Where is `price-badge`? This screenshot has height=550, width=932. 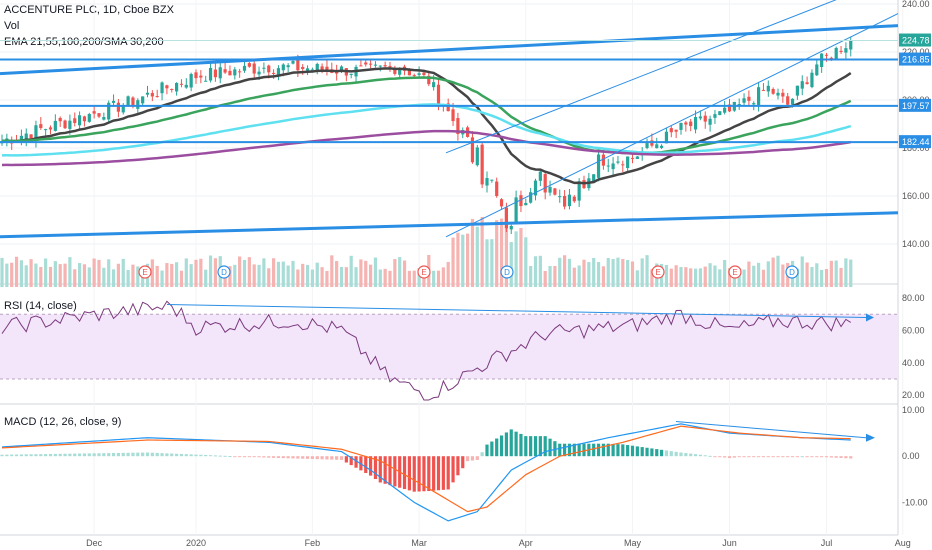
price-badge is located at coordinates (915, 59).